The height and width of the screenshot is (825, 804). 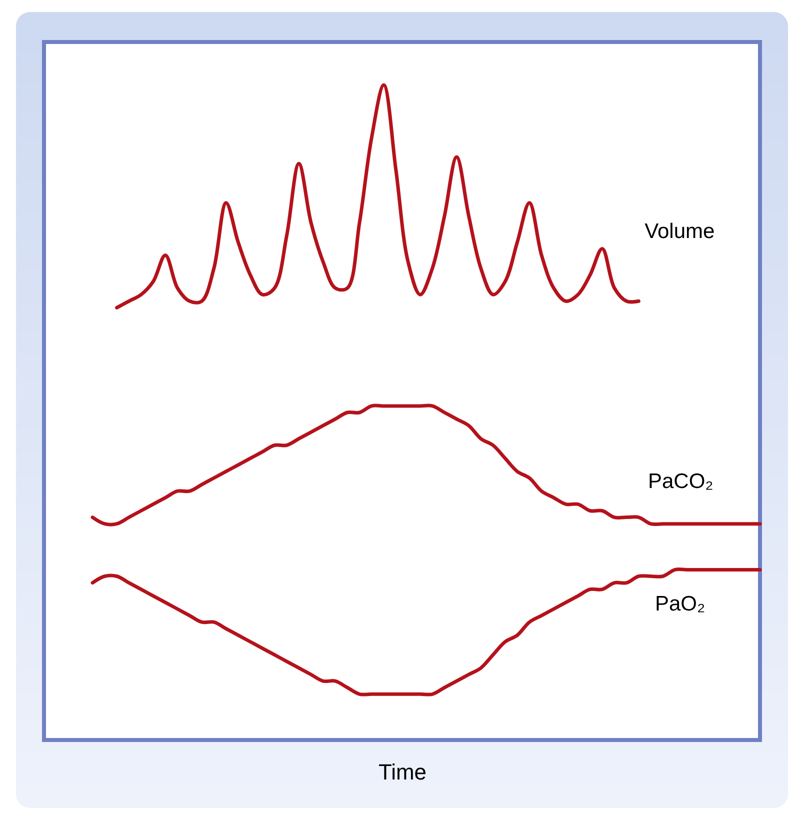 What do you see at coordinates (679, 232) in the screenshot?
I see `series-label: Volume` at bounding box center [679, 232].